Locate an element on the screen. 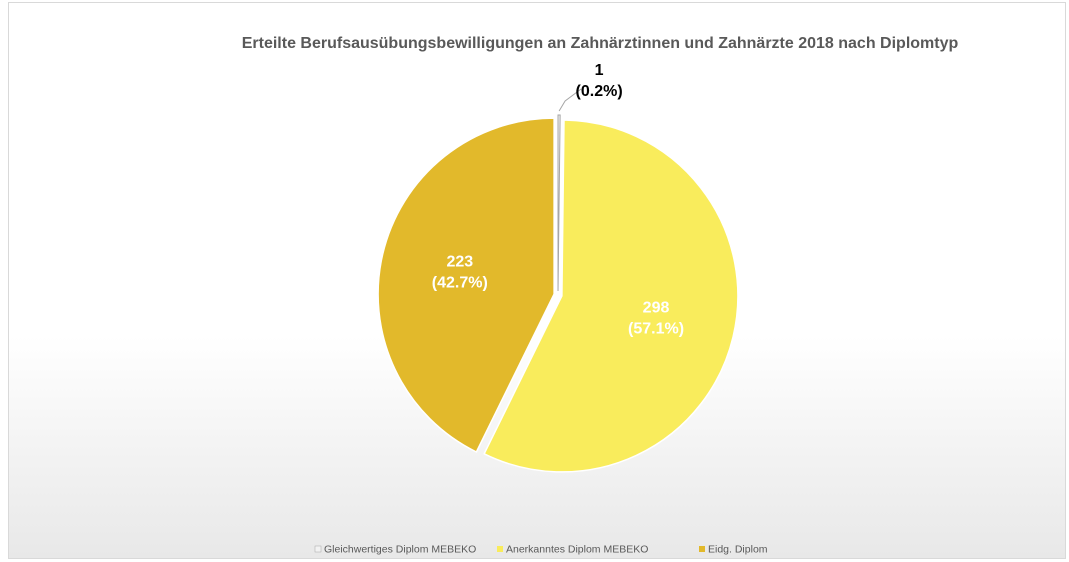 The width and height of the screenshot is (1069, 562). data-label: 1 is located at coordinates (599, 70).